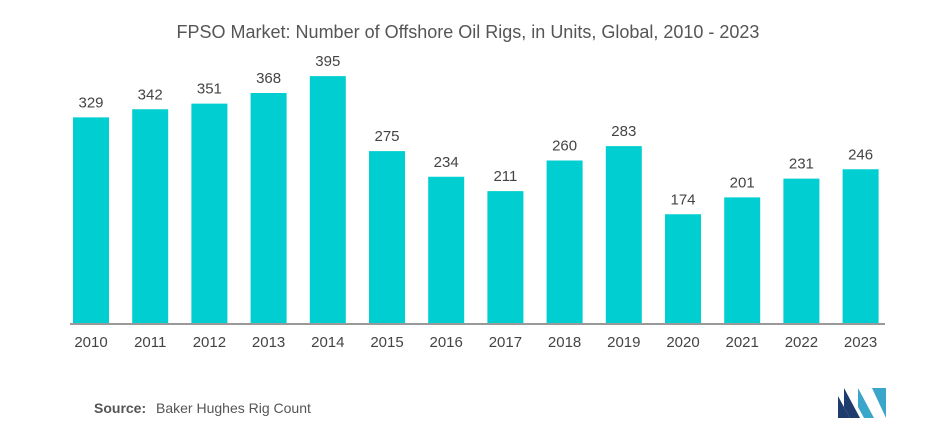 This screenshot has width=936, height=439. What do you see at coordinates (150, 94) in the screenshot?
I see `bar-value-label: 342` at bounding box center [150, 94].